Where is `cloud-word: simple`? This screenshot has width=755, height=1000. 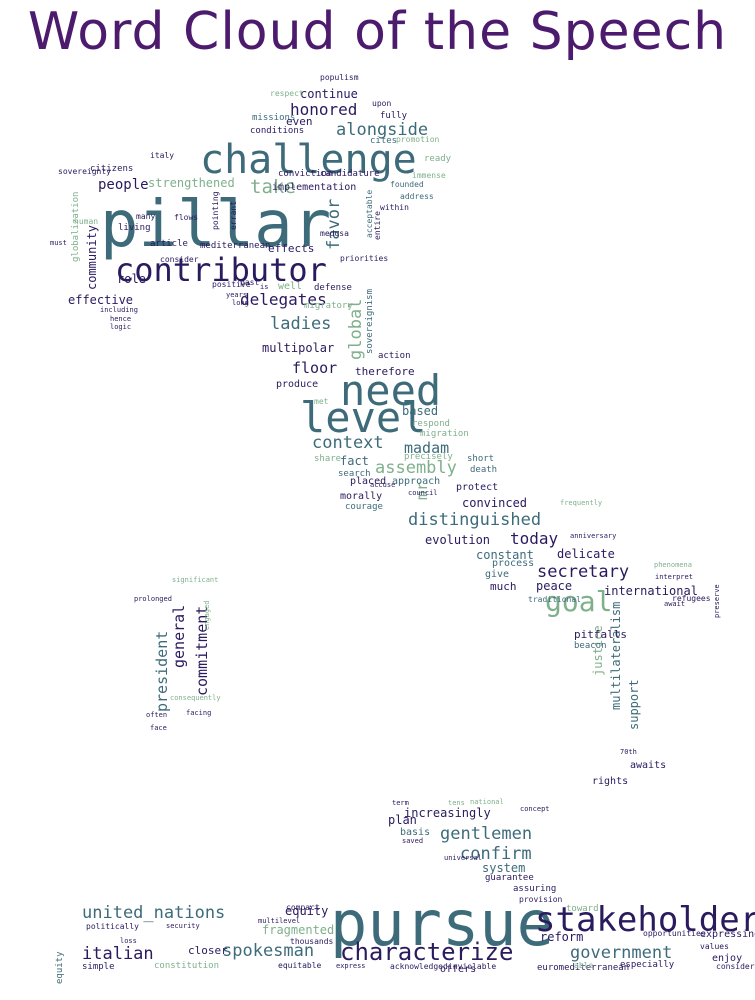
cloud-word: simple is located at coordinates (98, 967).